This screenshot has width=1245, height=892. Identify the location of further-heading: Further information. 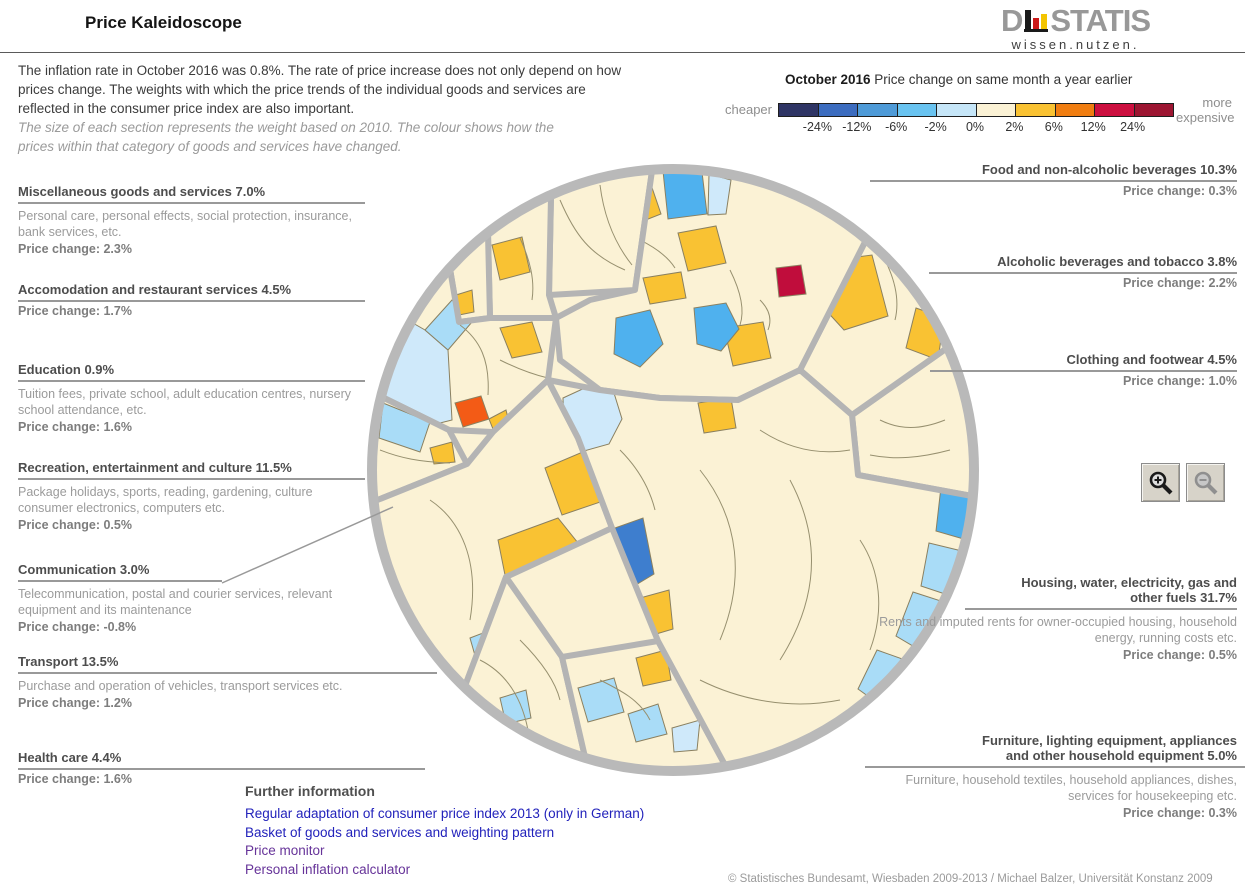
(310, 791).